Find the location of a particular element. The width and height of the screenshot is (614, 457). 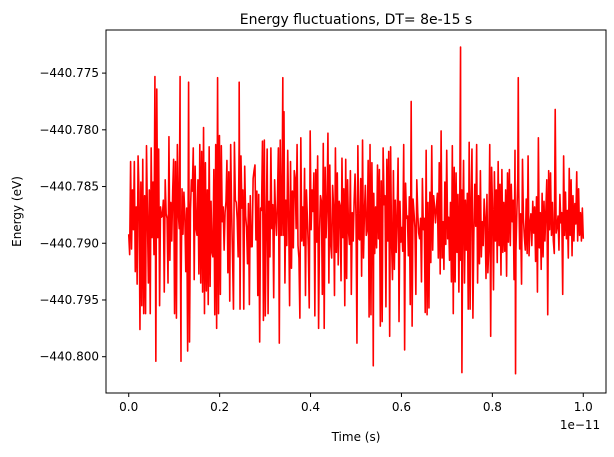

y-tick-label: −440.785 is located at coordinates (69, 187).